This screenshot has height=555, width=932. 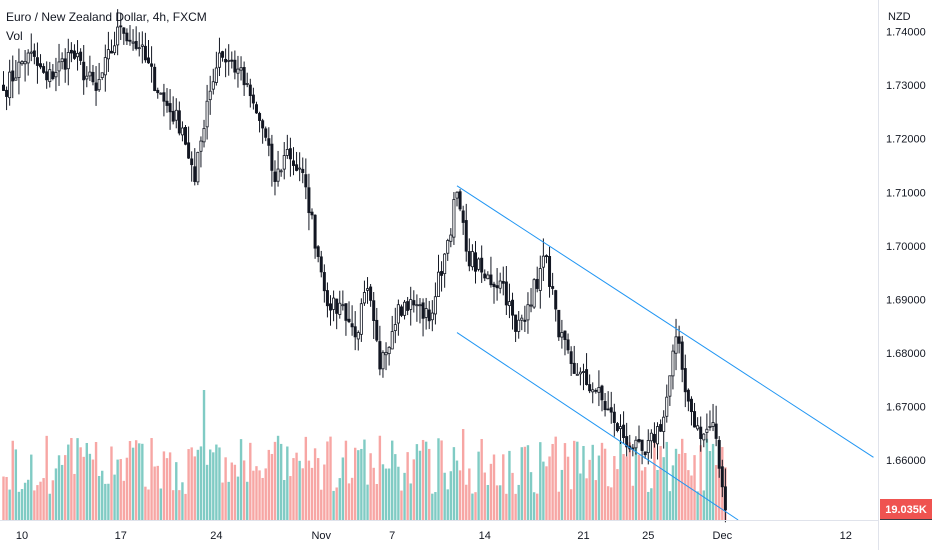 What do you see at coordinates (434, 536) in the screenshot?
I see `time-axis: 10 17 24 Nov 7 14 21 25 Dec 12` at bounding box center [434, 536].